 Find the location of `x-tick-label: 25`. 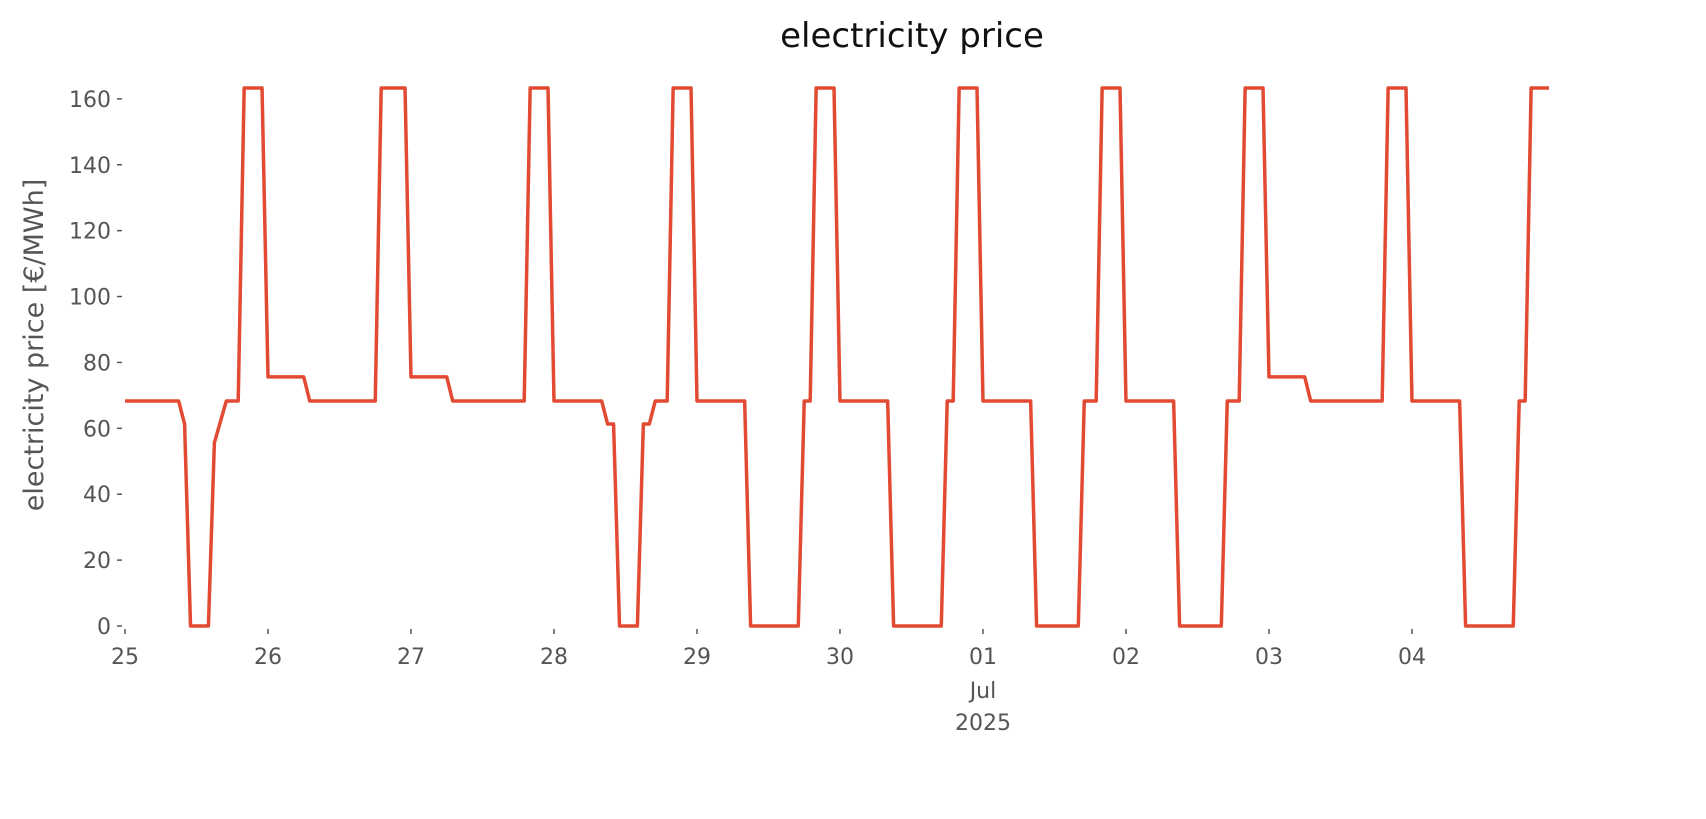

x-tick-label: 25 is located at coordinates (125, 657).